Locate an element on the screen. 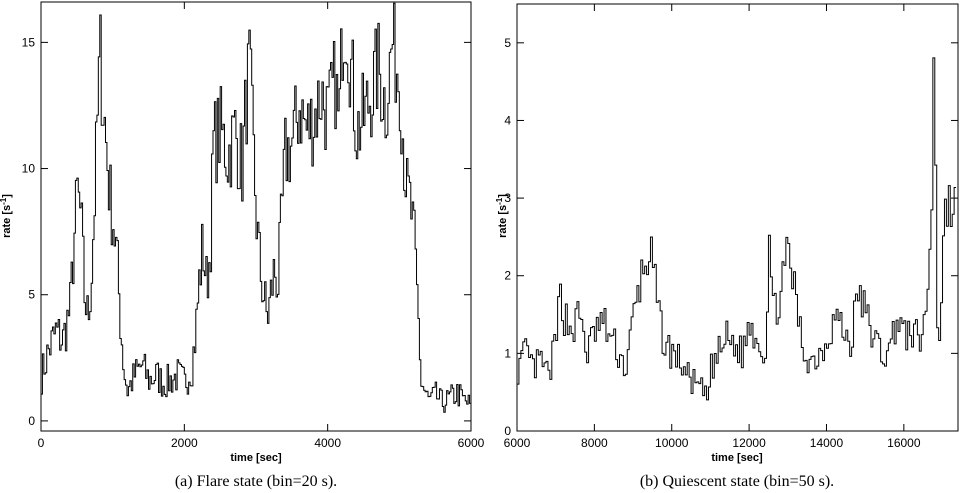  x-tick-label: 10000 is located at coordinates (672, 443).